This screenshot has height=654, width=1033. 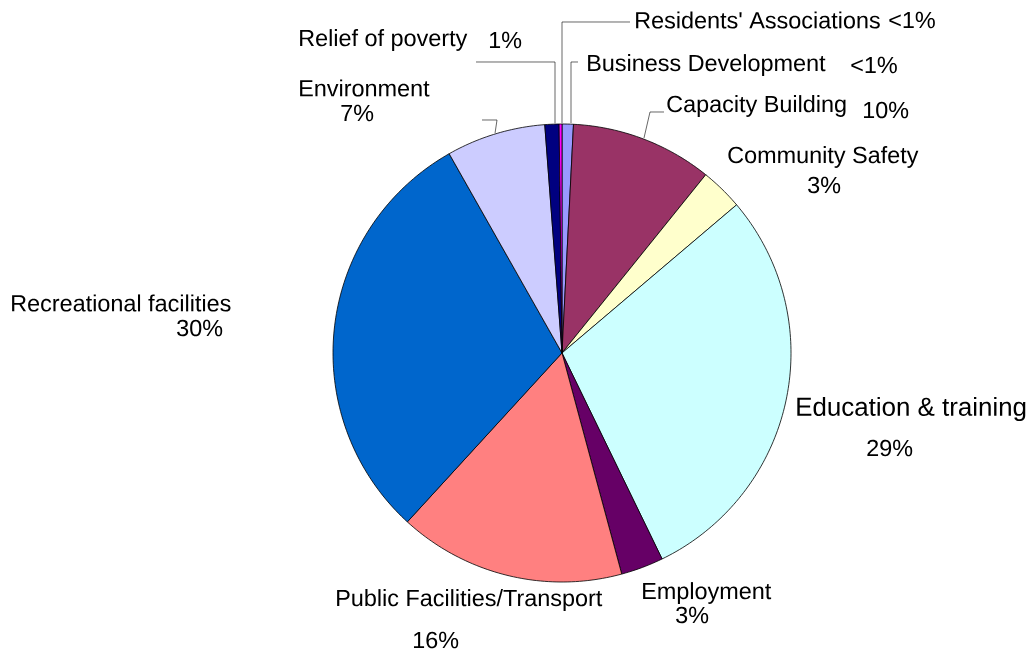 What do you see at coordinates (470, 600) in the screenshot?
I see `slice-label: Public Facilities/Transport` at bounding box center [470, 600].